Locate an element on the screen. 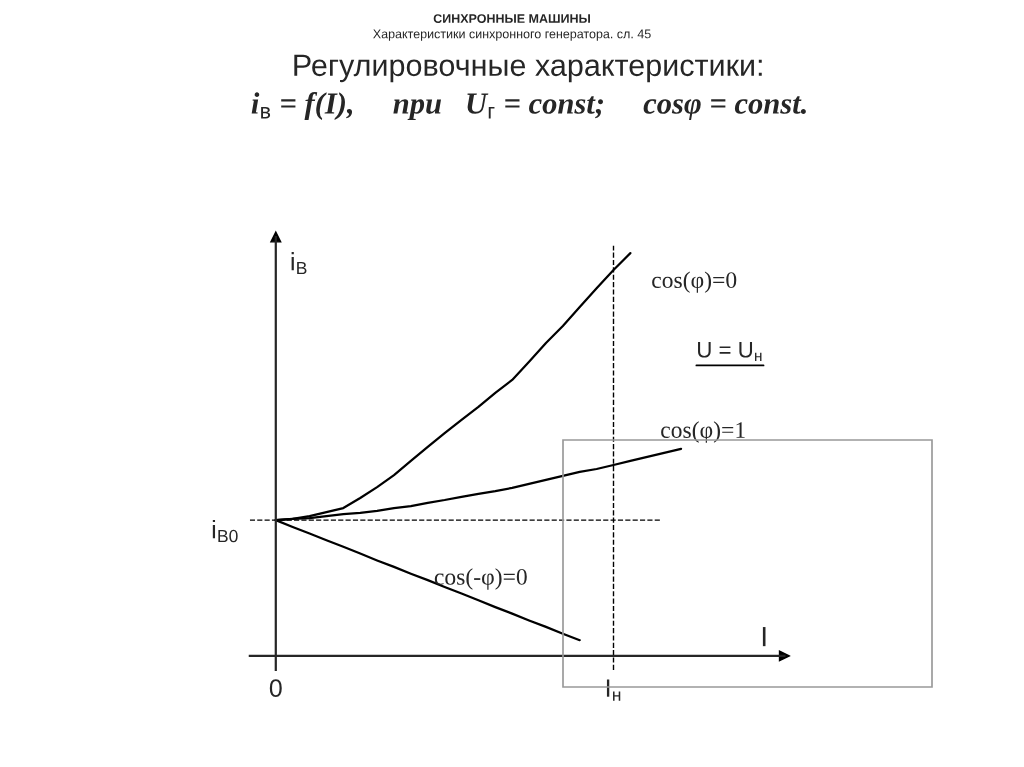 This screenshot has width=1024, height=767. x-tick-label: 0 is located at coordinates (275, 688).